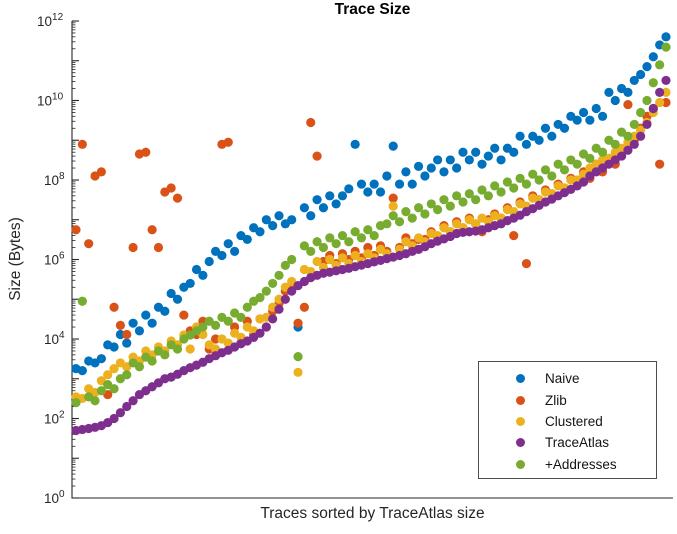  What do you see at coordinates (54, 497) in the screenshot?
I see `y-tick-label: 10⁰` at bounding box center [54, 497].